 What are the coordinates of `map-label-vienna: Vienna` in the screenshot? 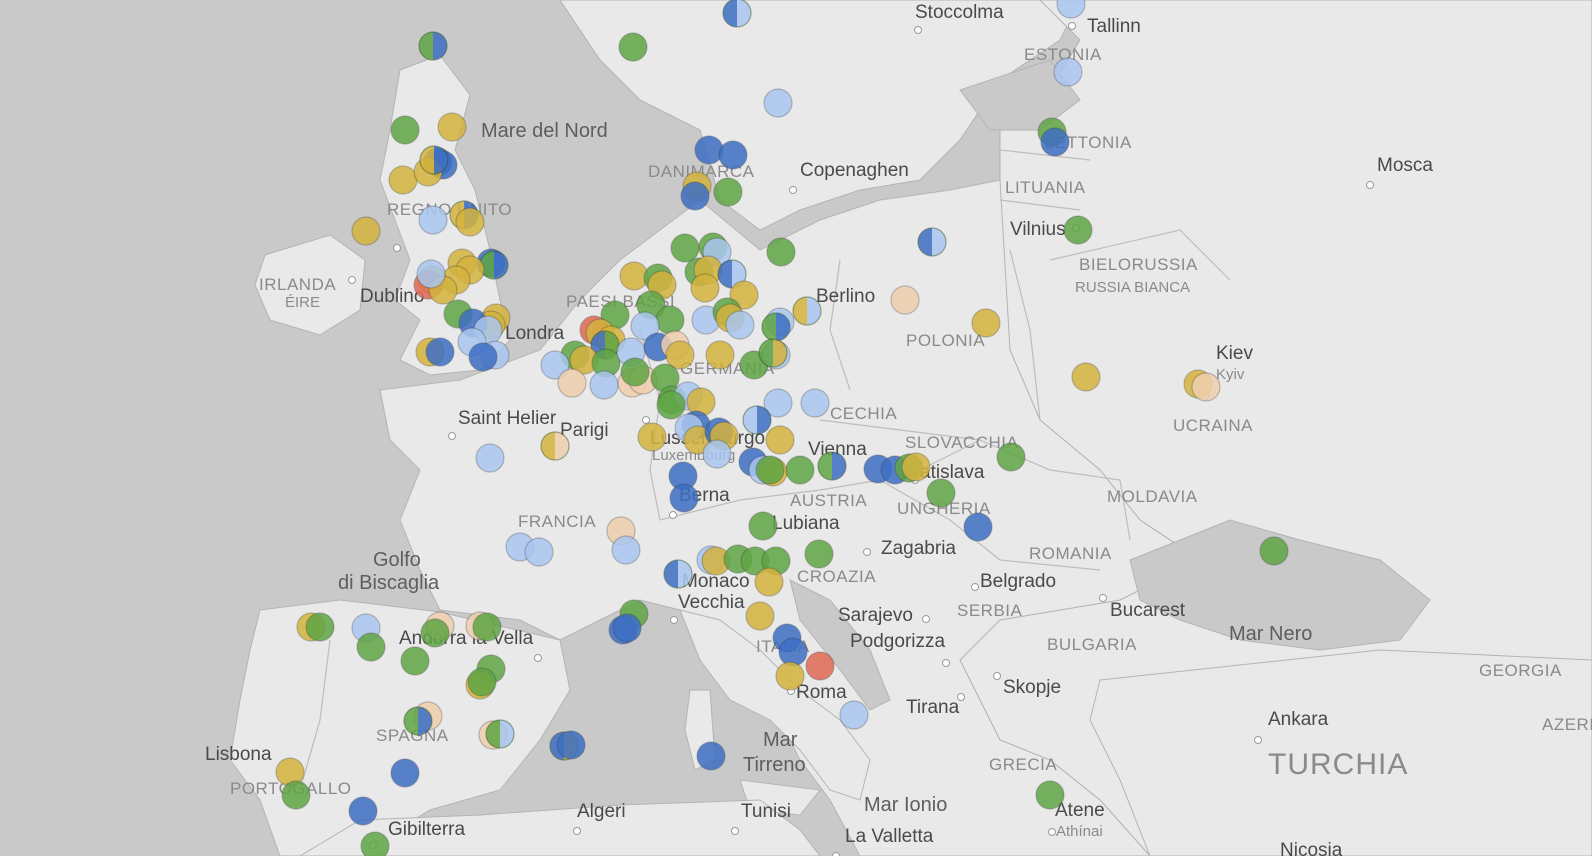 It's located at (837, 449).